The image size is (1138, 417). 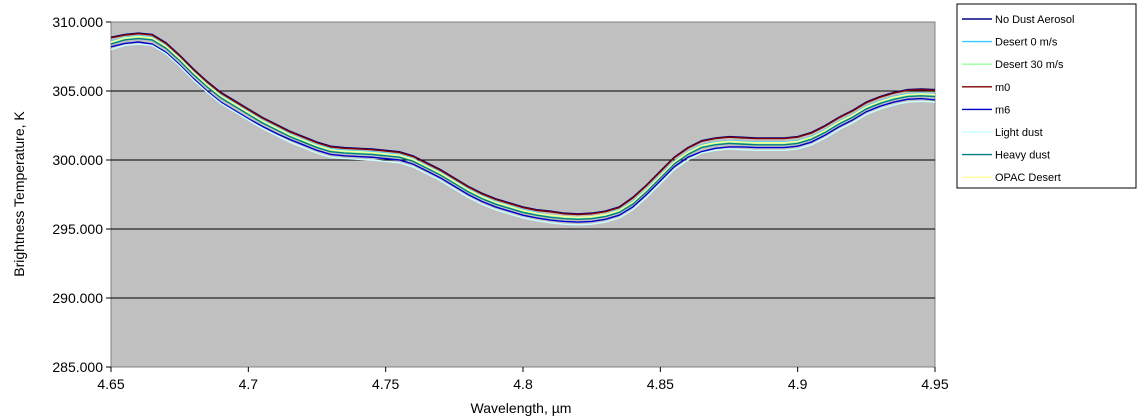 I want to click on x-tick-label: 4.85, so click(x=660, y=384).